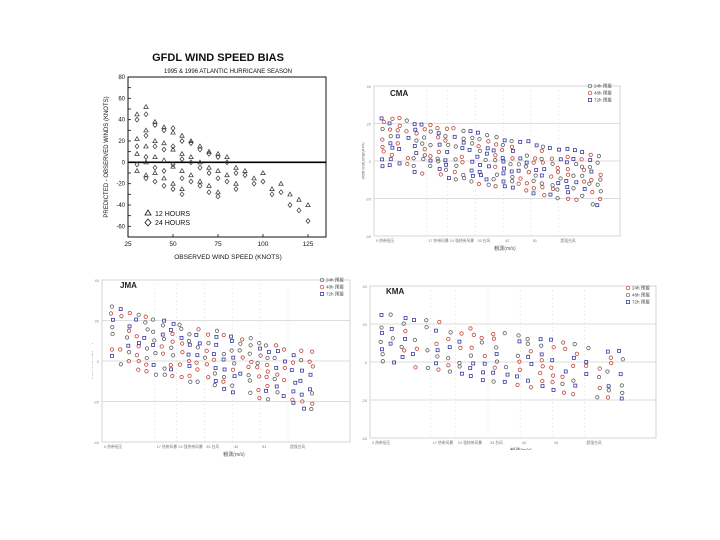 Image resolution: width=720 pixels, height=540 pixels. Describe the element at coordinates (93, 361) in the screenshot. I see `y-axis-label: 预报与观测差(m/s)` at that location.